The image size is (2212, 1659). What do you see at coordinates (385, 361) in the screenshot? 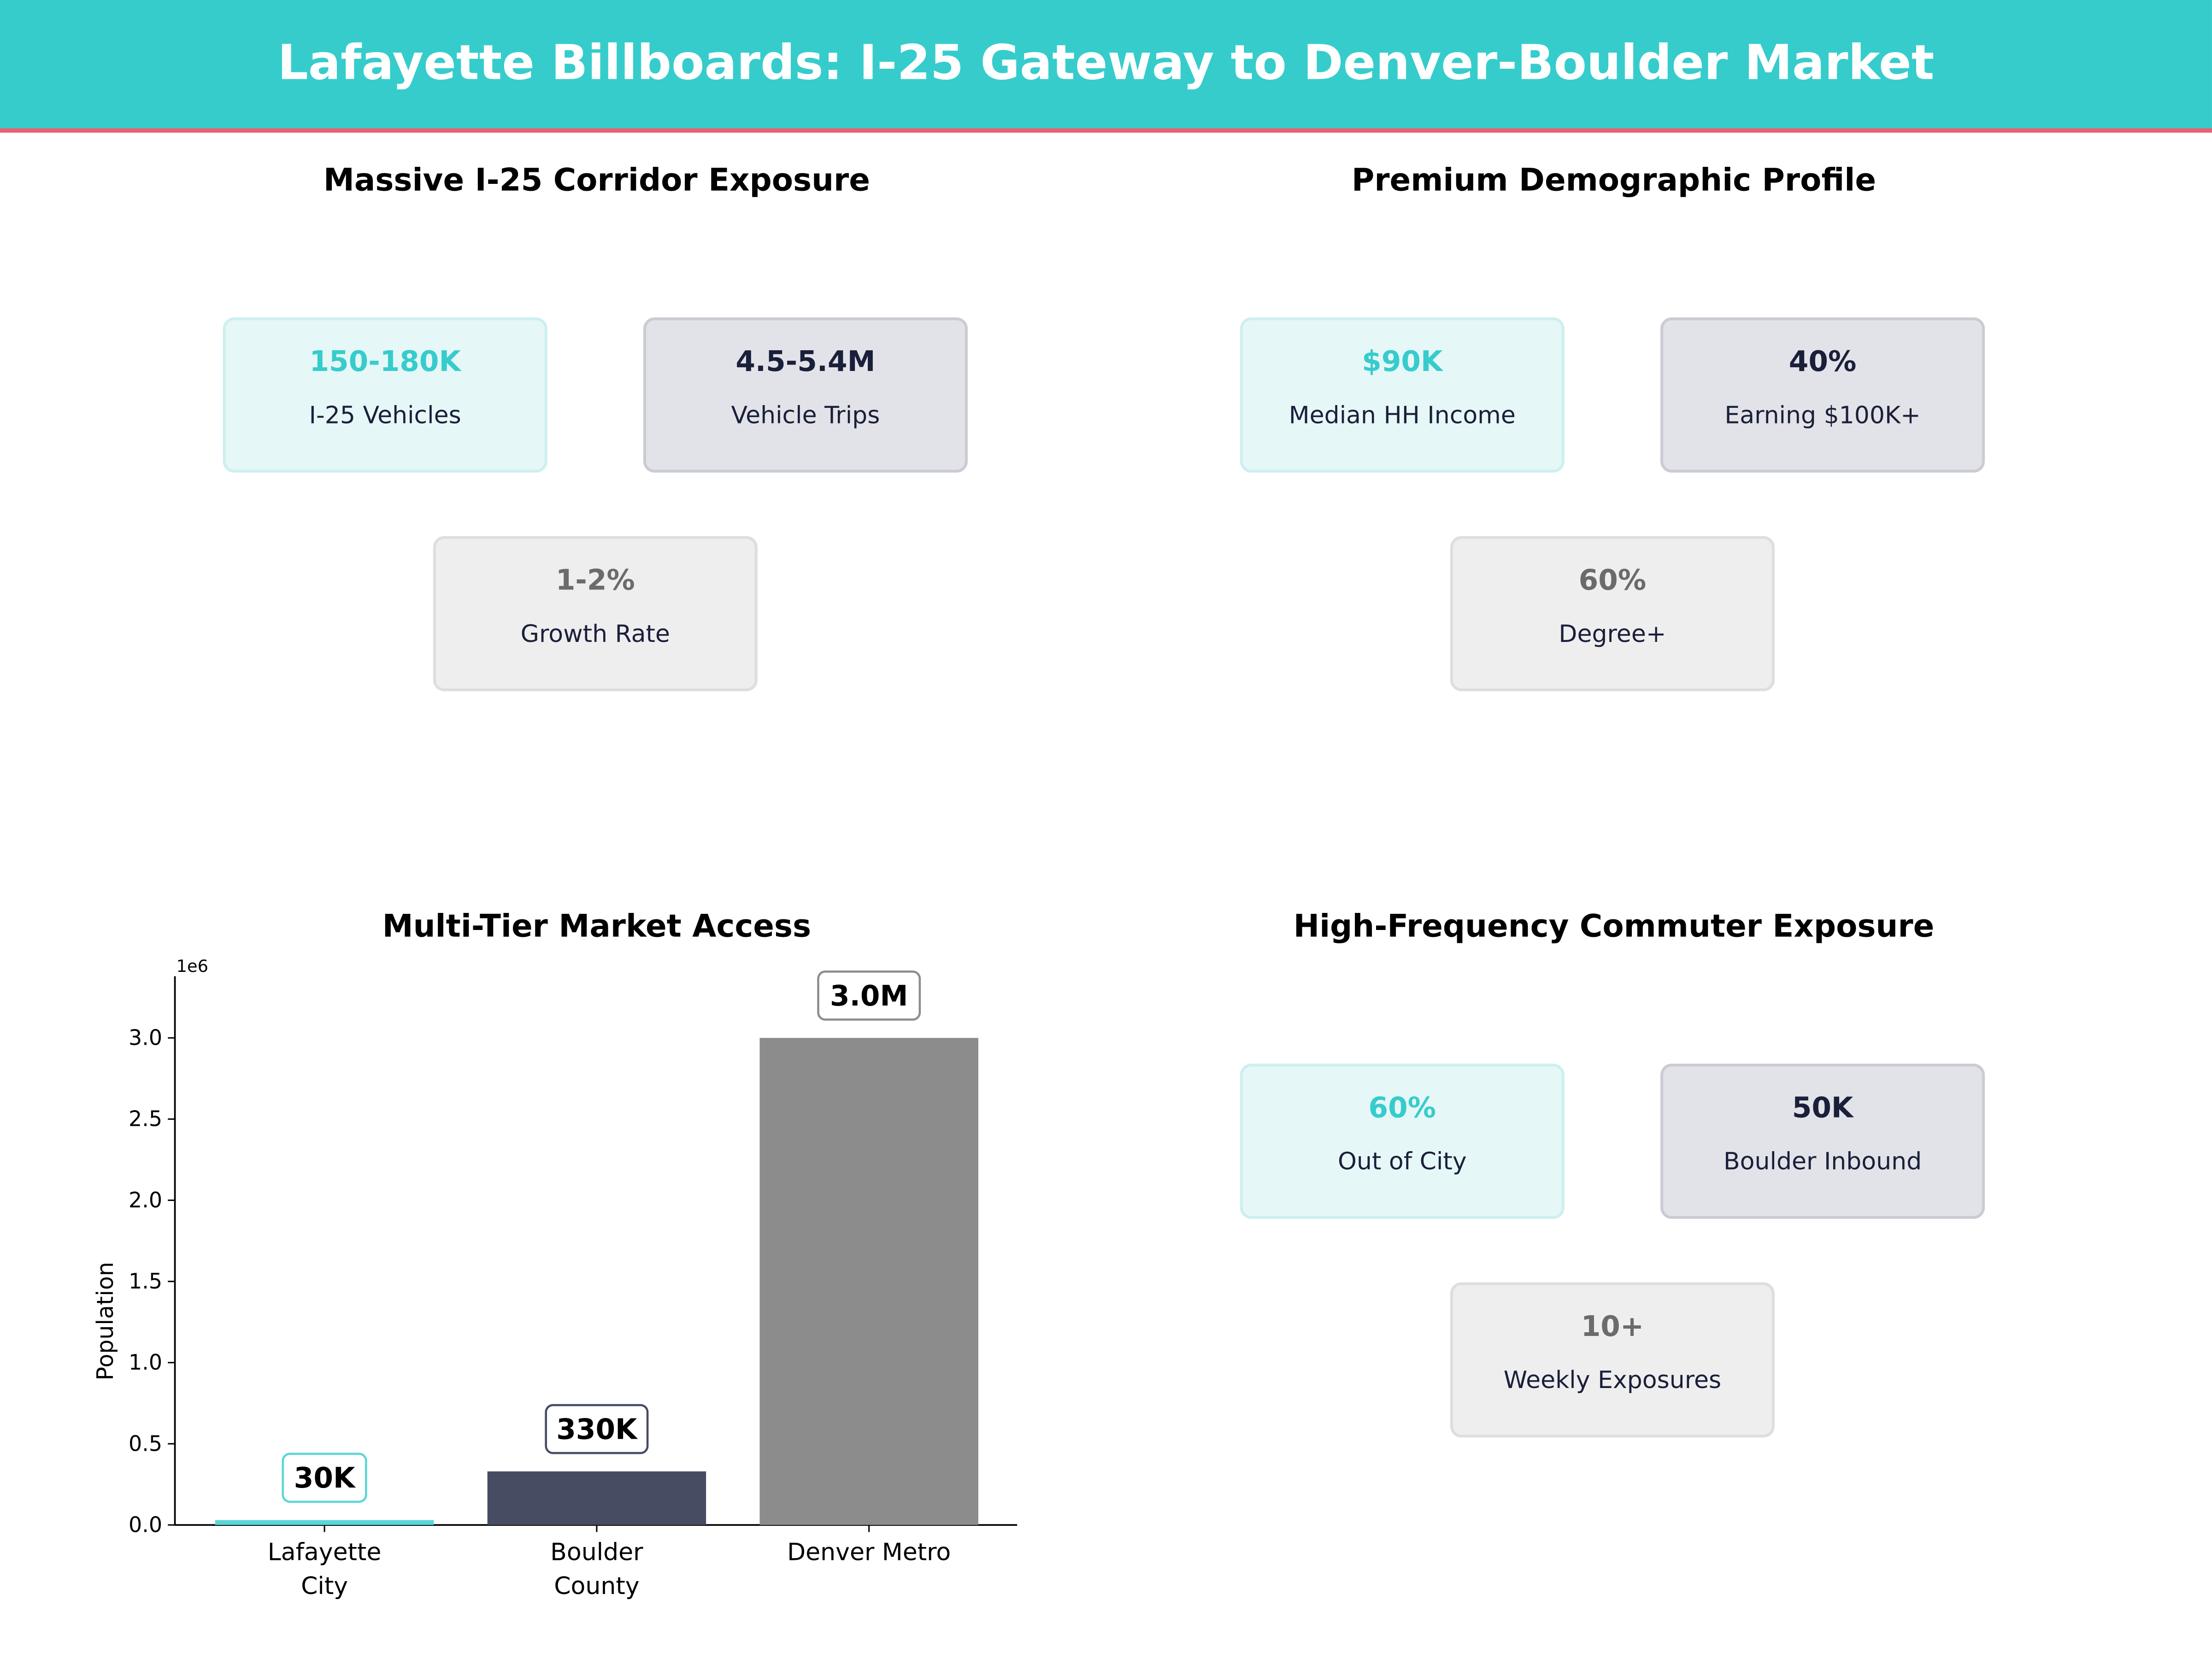
I see `stat-value: 150-180K` at bounding box center [385, 361].